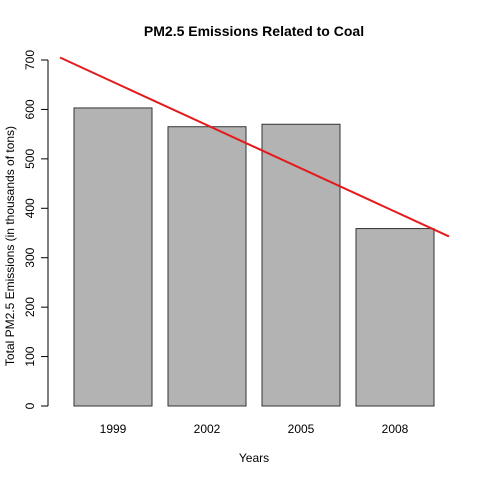 The image size is (480, 480). What do you see at coordinates (395, 429) in the screenshot?
I see `x-tick-label-2008: 2008` at bounding box center [395, 429].